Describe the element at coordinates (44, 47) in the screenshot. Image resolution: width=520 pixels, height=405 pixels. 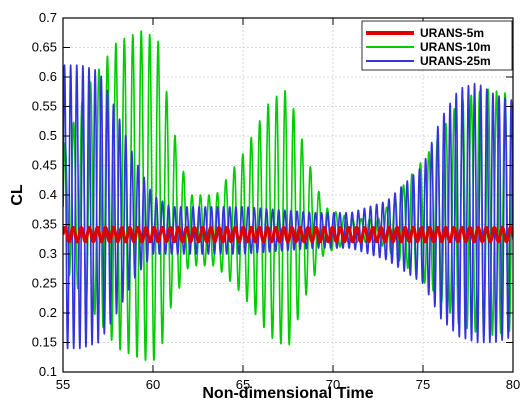
I see `y-tick-label-11: 0.65` at that location.